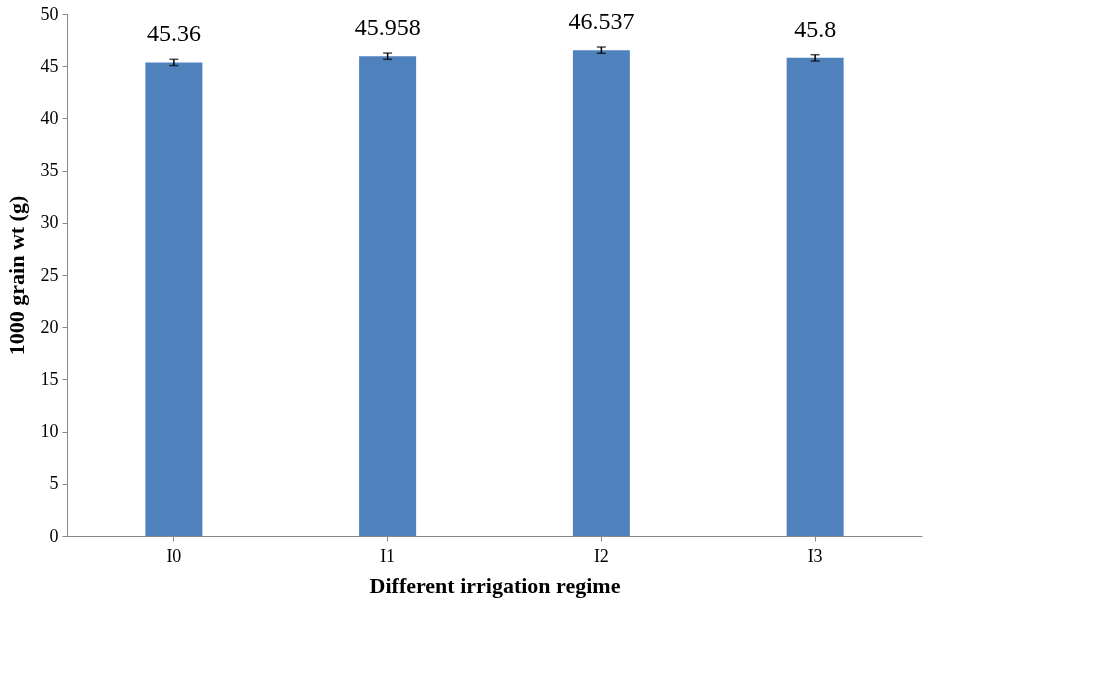  I want to click on y-tick-label: 10, so click(49, 431).